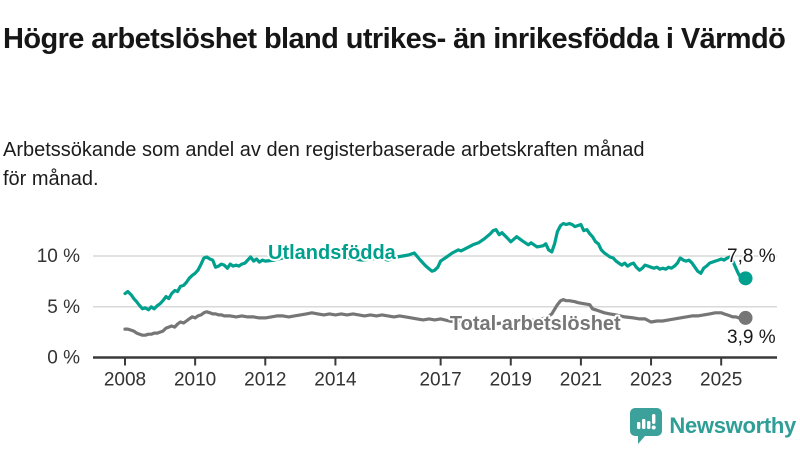  I want to click on y-tick-label: 5 %, so click(63, 307).